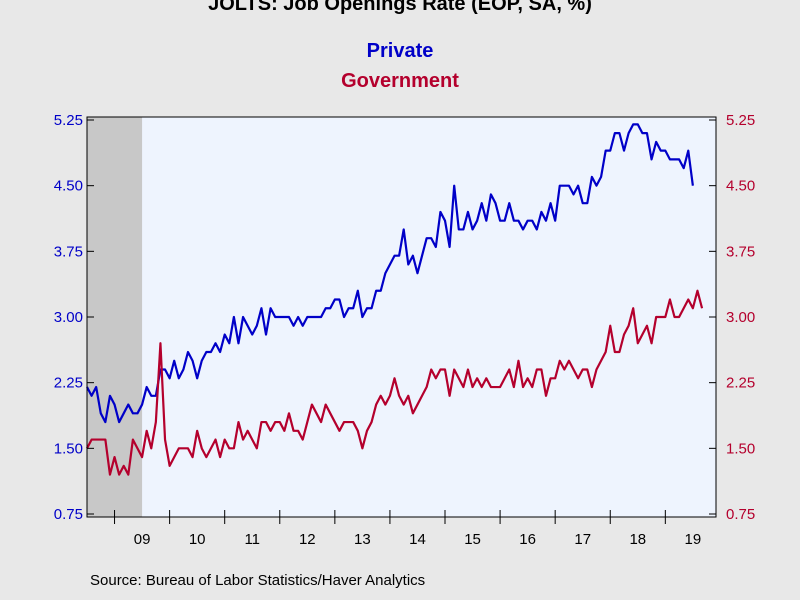 The width and height of the screenshot is (800, 600). Describe the element at coordinates (68, 186) in the screenshot. I see `y-tick-label-left: 4.50` at that location.